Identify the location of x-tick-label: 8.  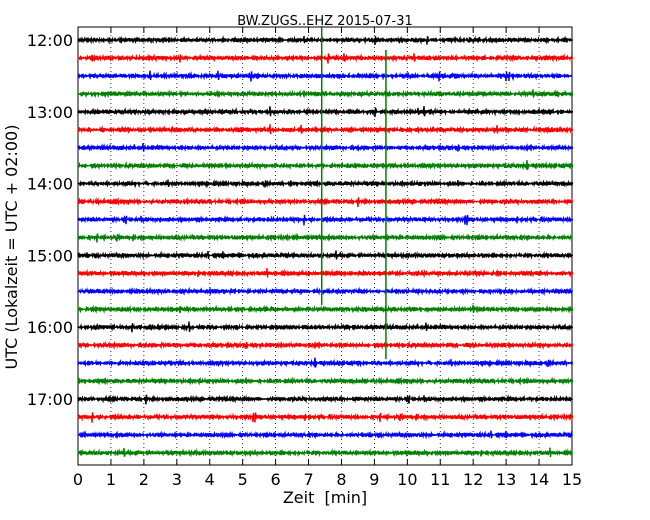
(341, 479).